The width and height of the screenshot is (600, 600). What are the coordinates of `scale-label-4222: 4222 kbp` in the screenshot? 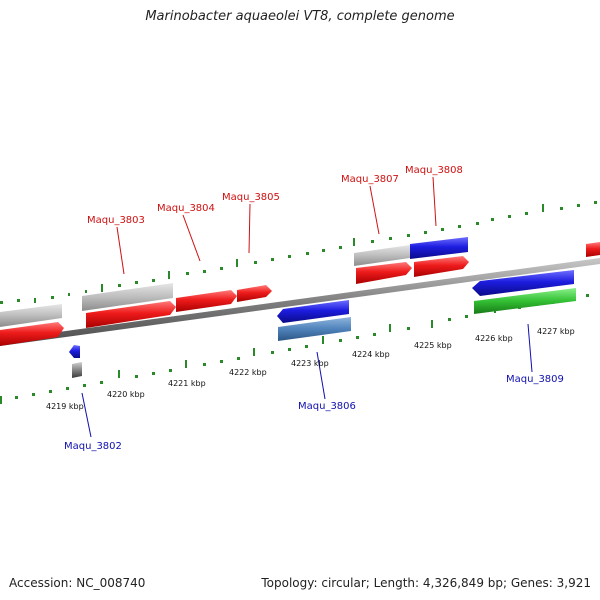 It's located at (248, 372).